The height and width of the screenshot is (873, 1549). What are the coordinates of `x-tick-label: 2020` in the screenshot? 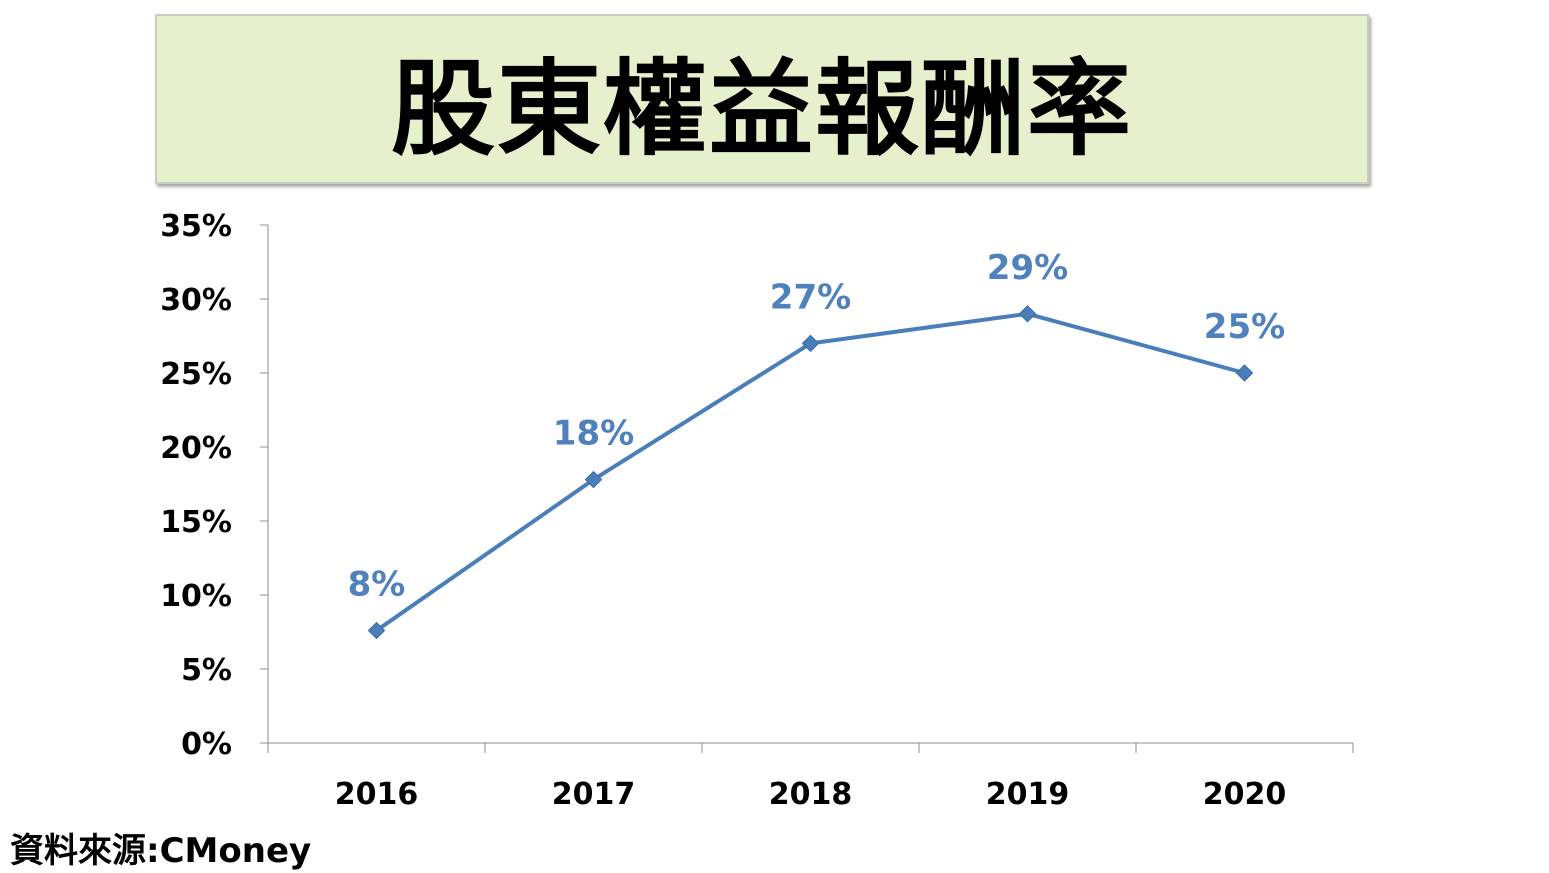 It's located at (1245, 794).